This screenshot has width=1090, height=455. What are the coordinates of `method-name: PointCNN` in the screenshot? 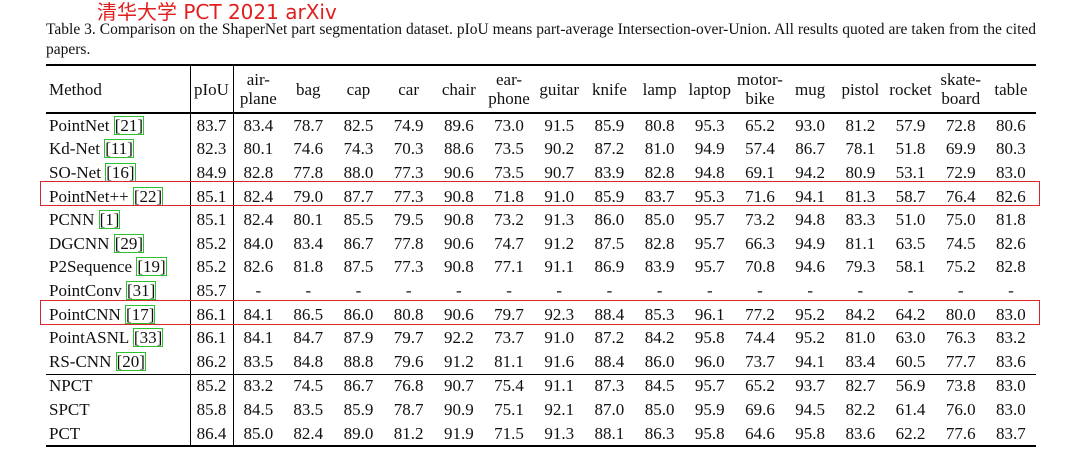 It's located at (87, 314).